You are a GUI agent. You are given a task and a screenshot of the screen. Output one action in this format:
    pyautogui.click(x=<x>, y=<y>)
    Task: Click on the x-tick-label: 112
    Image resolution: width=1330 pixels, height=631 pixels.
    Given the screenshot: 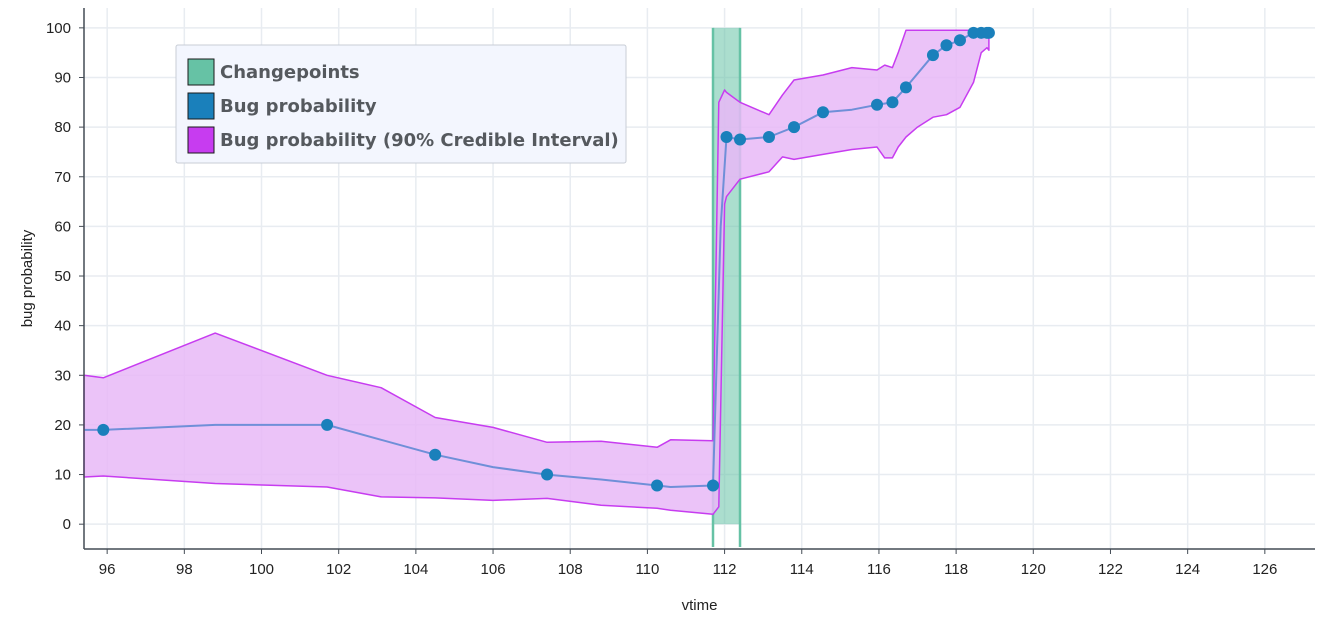 What is the action you would take?
    pyautogui.click(x=725, y=569)
    